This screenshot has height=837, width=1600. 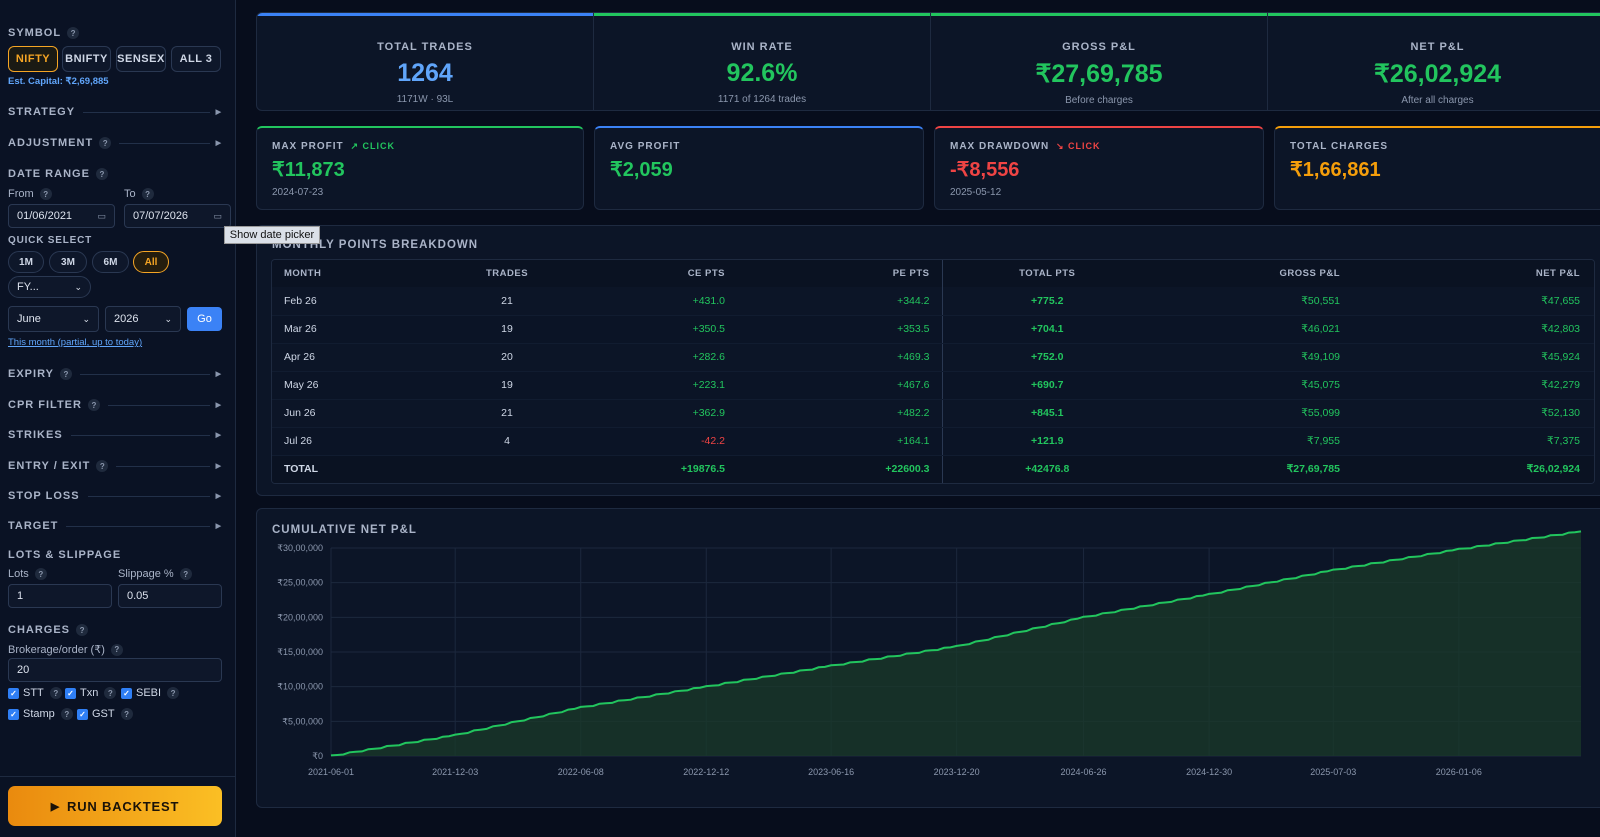 What do you see at coordinates (706, 772) in the screenshot?
I see `x-tick-label: 2022-12-12` at bounding box center [706, 772].